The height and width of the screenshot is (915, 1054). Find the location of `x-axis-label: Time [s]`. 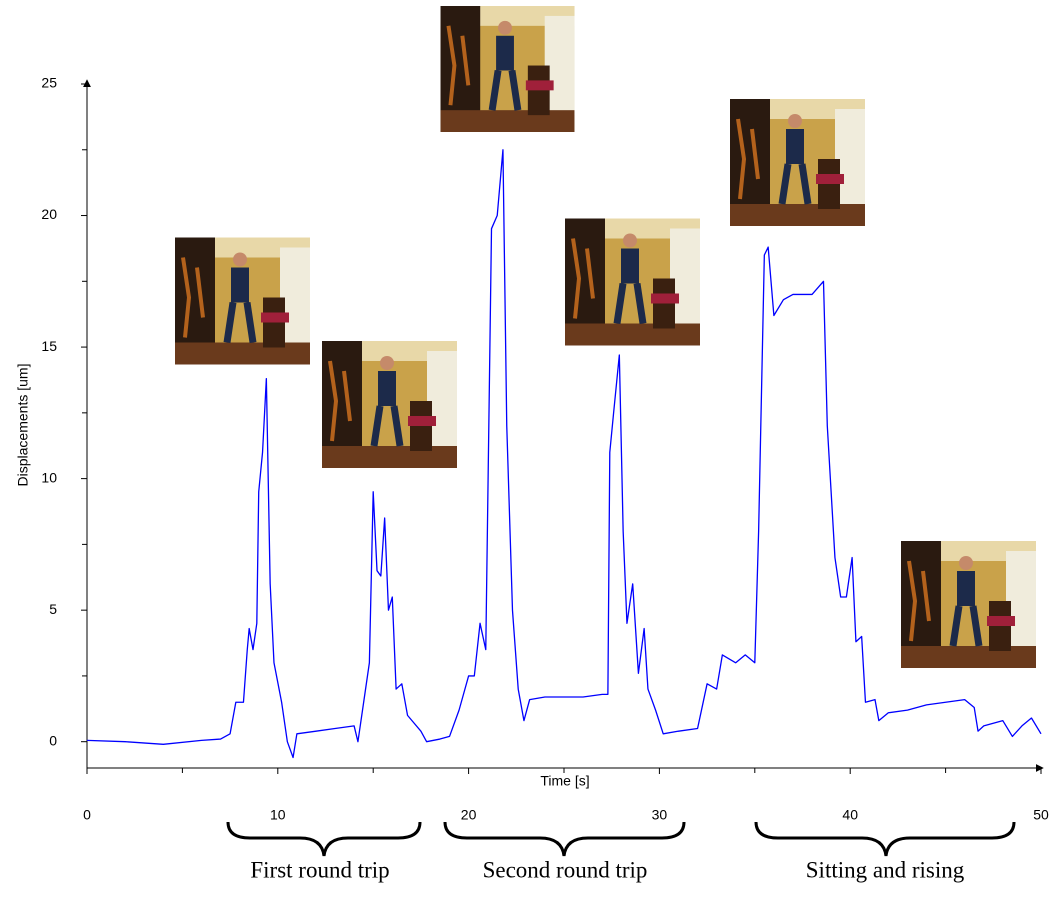

x-axis-label: Time [s] is located at coordinates (564, 781).